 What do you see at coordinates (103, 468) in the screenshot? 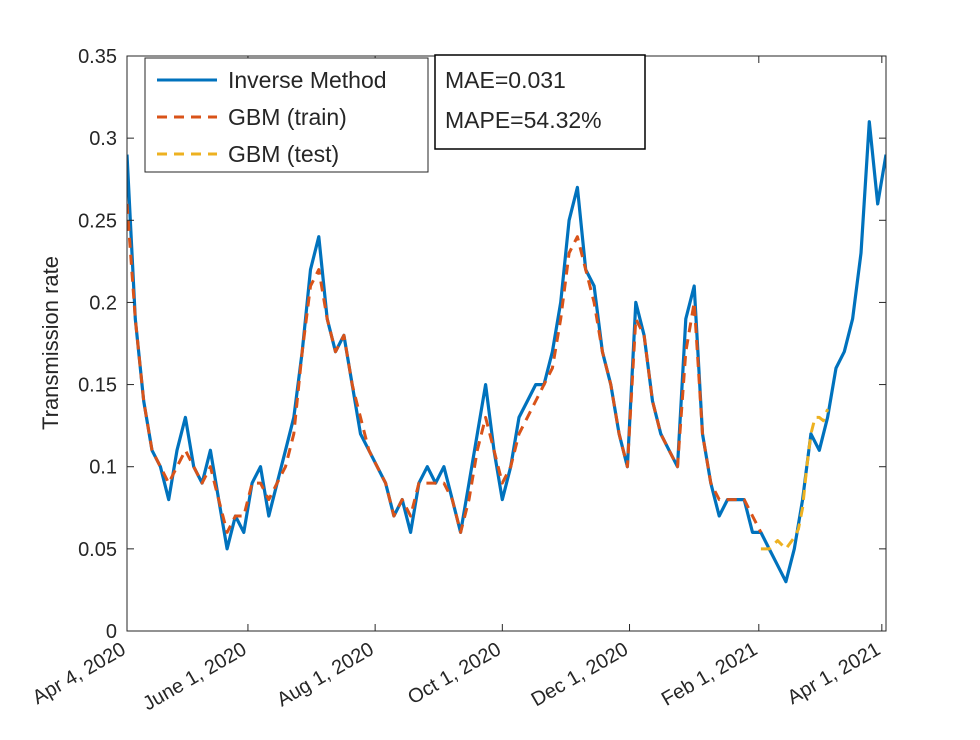
I see `y-tick-label: 0.1` at bounding box center [103, 468].